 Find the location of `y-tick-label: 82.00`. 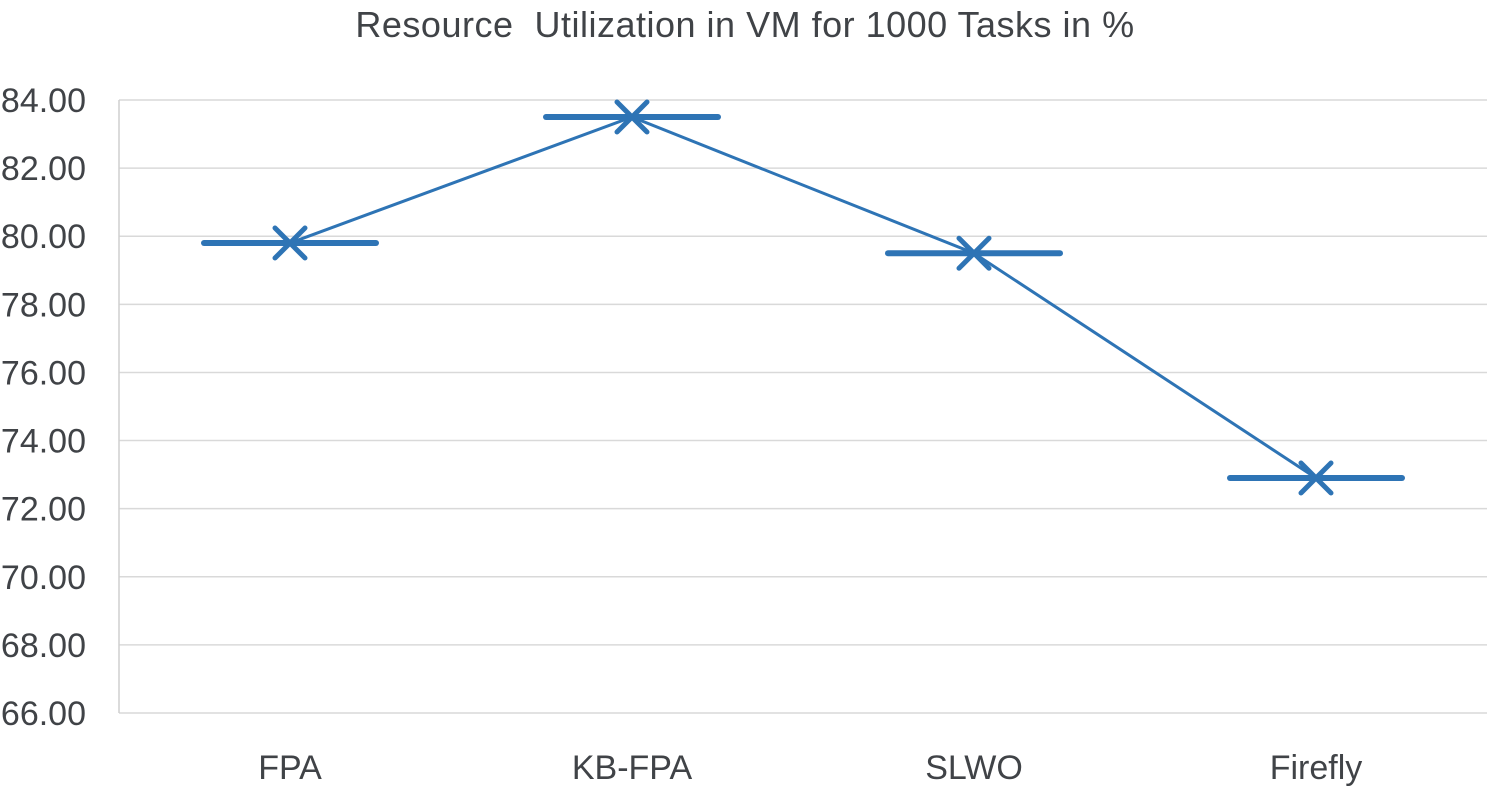

y-tick-label: 82.00 is located at coordinates (43, 169).